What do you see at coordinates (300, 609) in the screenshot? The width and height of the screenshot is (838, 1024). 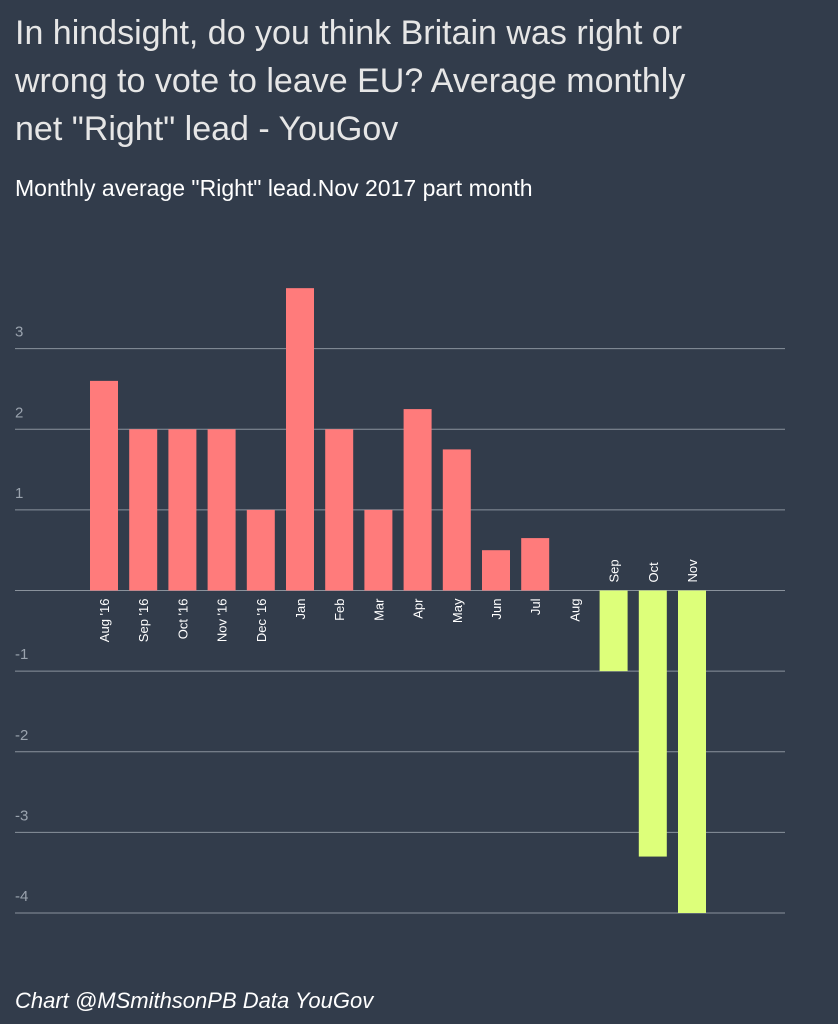 I see `x-tick-label: Jan` at bounding box center [300, 609].